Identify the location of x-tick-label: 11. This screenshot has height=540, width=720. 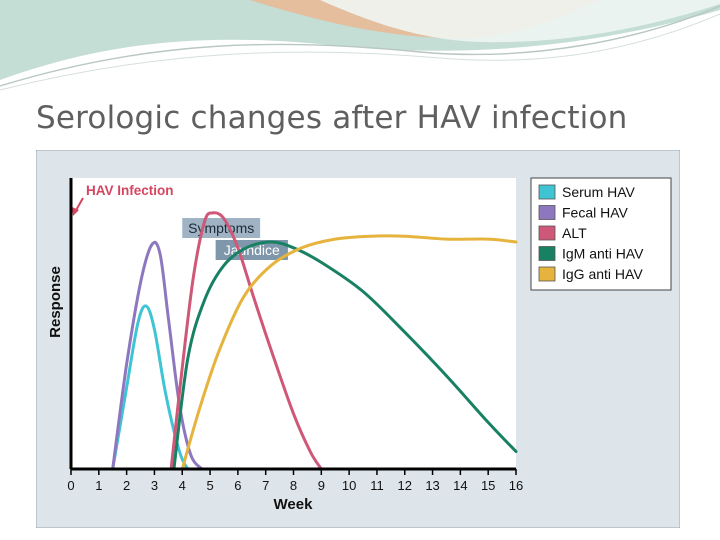
(377, 485).